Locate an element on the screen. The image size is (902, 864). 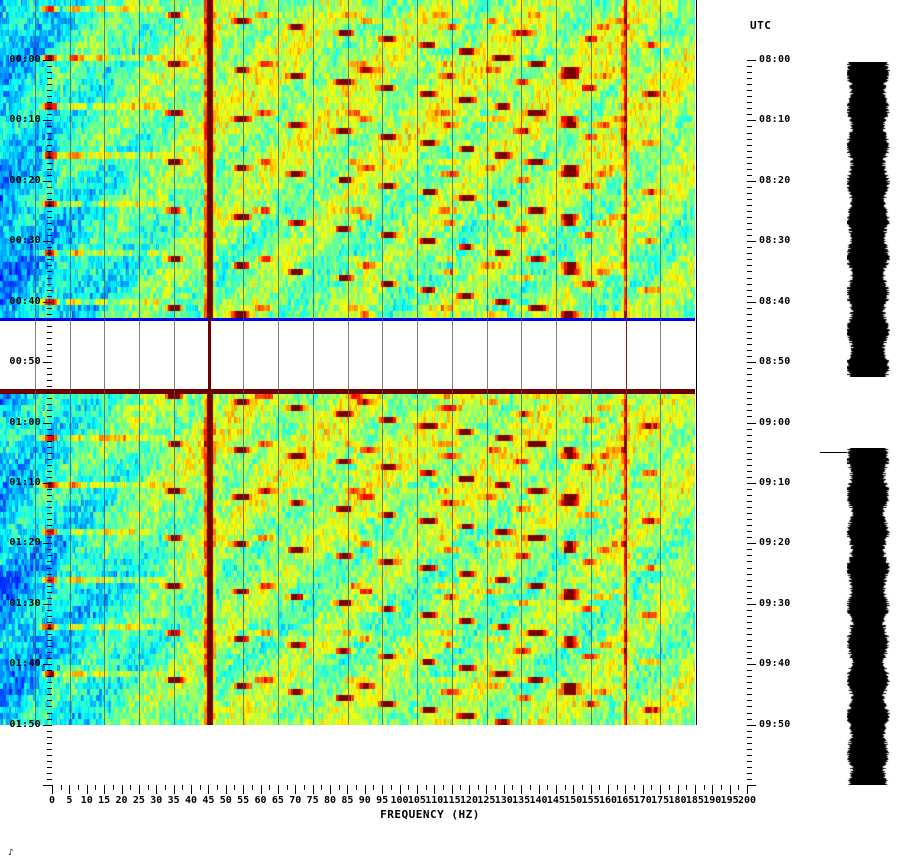
gridline-140hz is located at coordinates (487, 362).